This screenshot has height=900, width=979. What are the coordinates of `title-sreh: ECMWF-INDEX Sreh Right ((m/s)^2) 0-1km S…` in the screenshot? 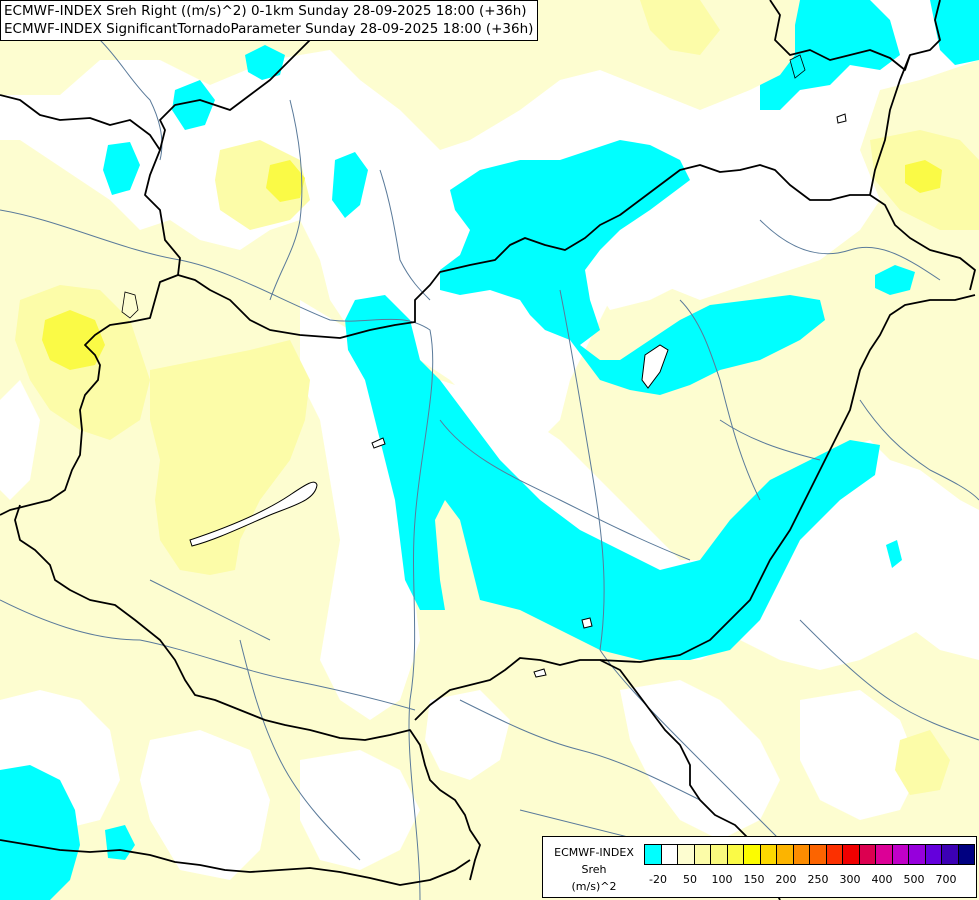 It's located at (265, 11).